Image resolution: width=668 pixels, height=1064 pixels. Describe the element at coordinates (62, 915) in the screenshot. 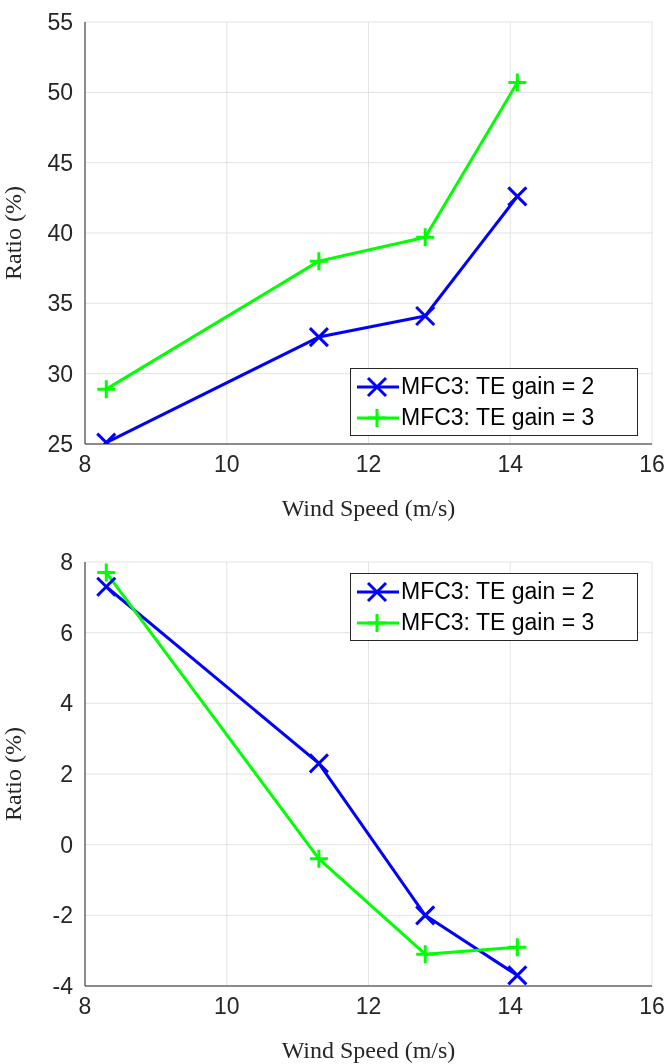

I see `y-tick-label: -2` at that location.